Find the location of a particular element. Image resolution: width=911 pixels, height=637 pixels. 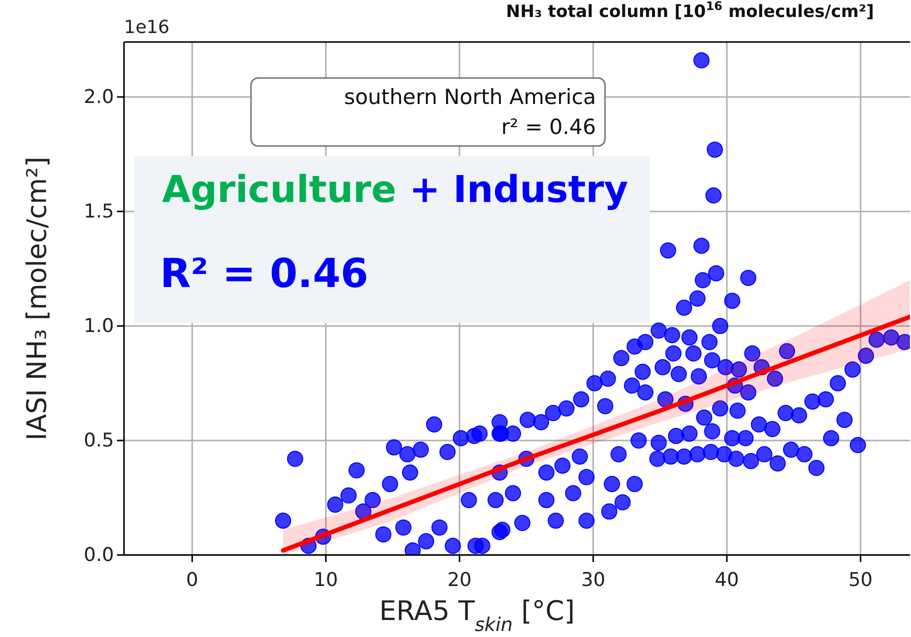

y-tick-label: 1.0 is located at coordinates (99, 326).